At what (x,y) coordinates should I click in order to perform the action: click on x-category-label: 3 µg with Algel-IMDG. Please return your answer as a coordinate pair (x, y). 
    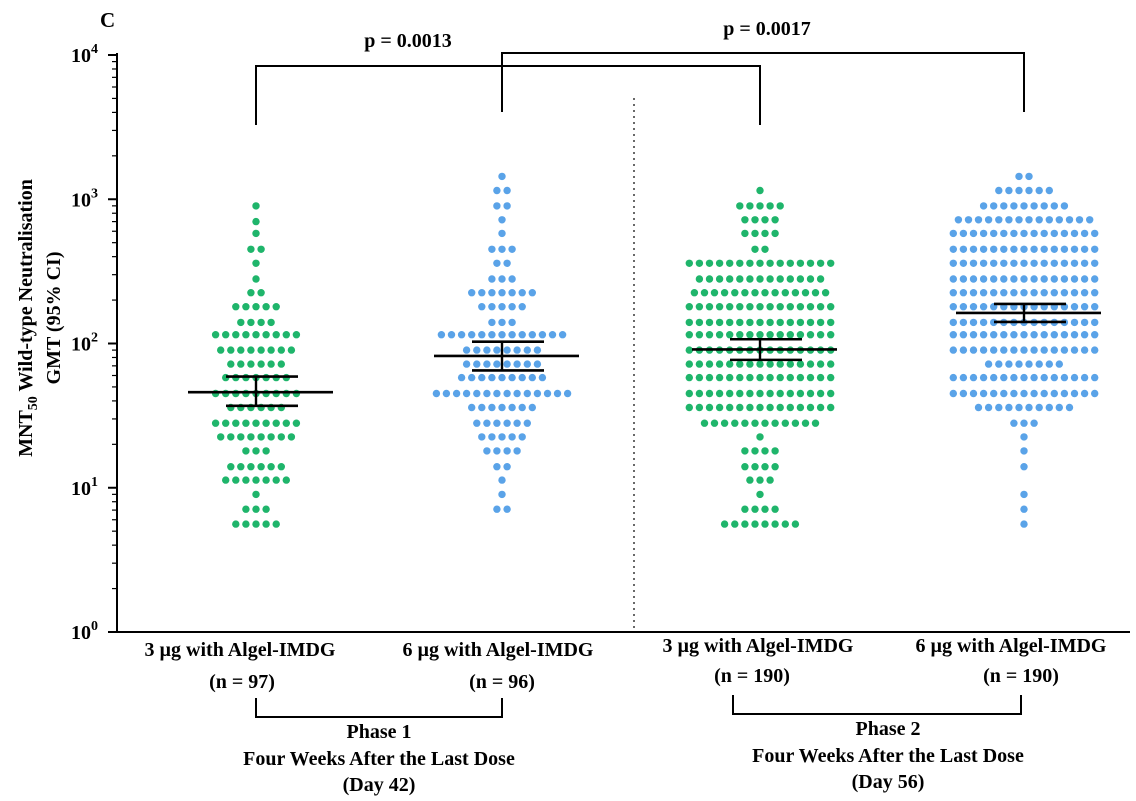
    Looking at the image, I should click on (240, 650).